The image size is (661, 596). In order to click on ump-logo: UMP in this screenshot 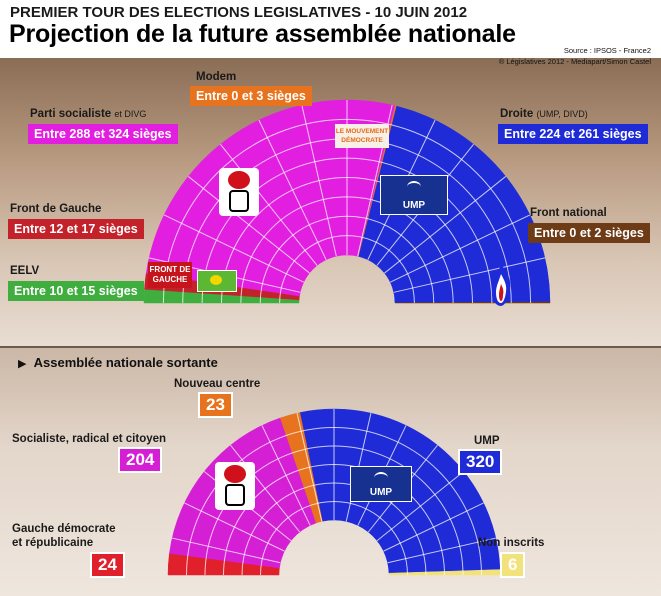, I will do `click(414, 195)`.